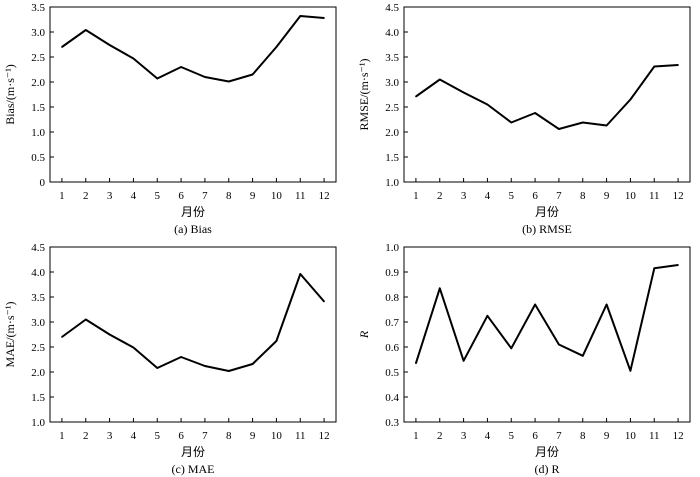 The image size is (700, 477). What do you see at coordinates (392, 298) in the screenshot?
I see `y-tick-label: 0.8` at bounding box center [392, 298].